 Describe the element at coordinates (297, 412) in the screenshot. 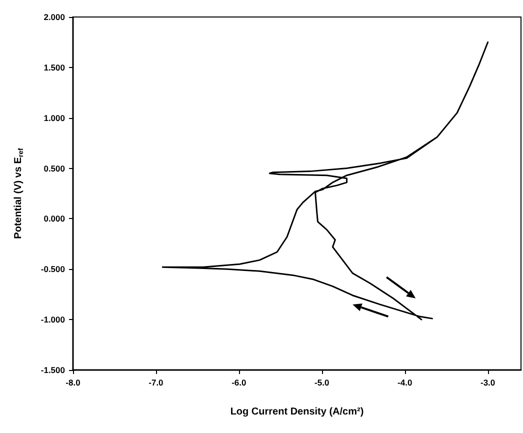

I see `x-axis-title: Log Current Density (A/cm²)` at that location.